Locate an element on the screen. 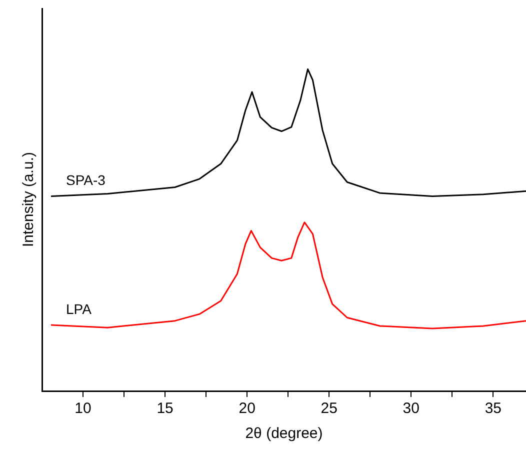  x-tick-label: 15 is located at coordinates (165, 409).